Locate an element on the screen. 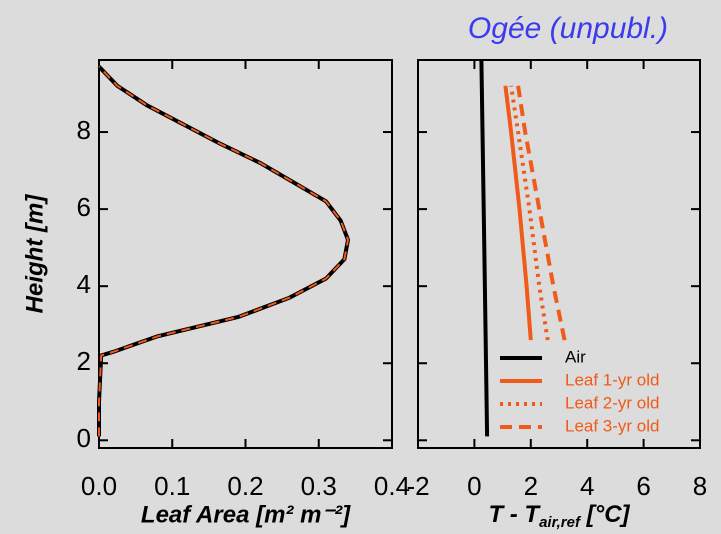  y-tick-label: 6 is located at coordinates (84, 207).